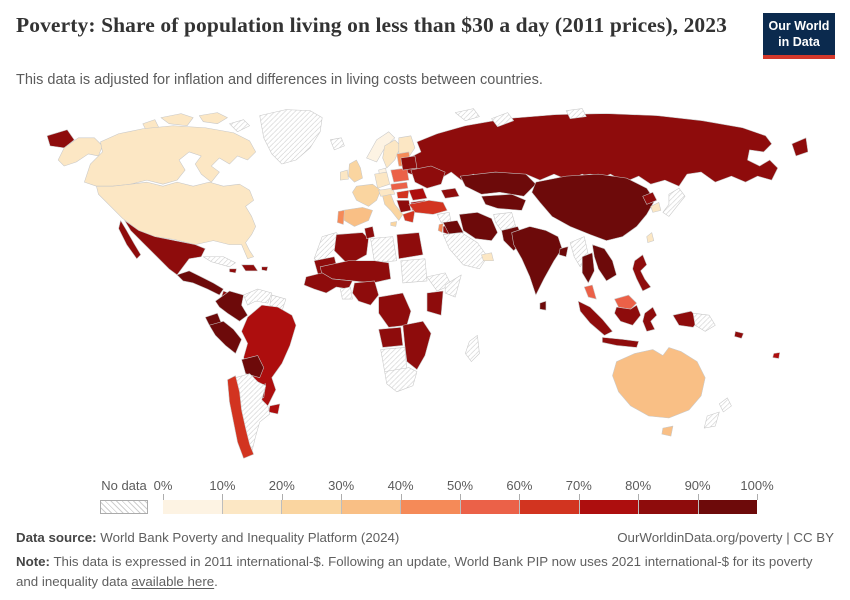  What do you see at coordinates (478, 226) in the screenshot?
I see `country-iran` at bounding box center [478, 226].